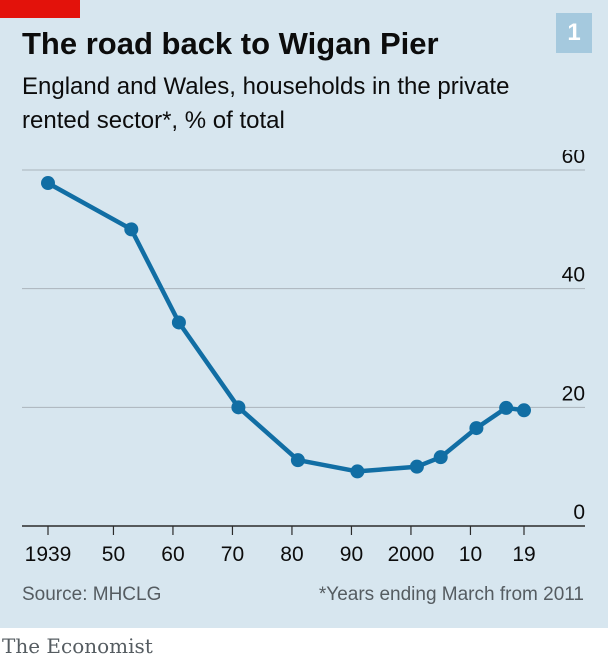  What do you see at coordinates (113, 554) in the screenshot?
I see `x-tick-label: 50` at bounding box center [113, 554].